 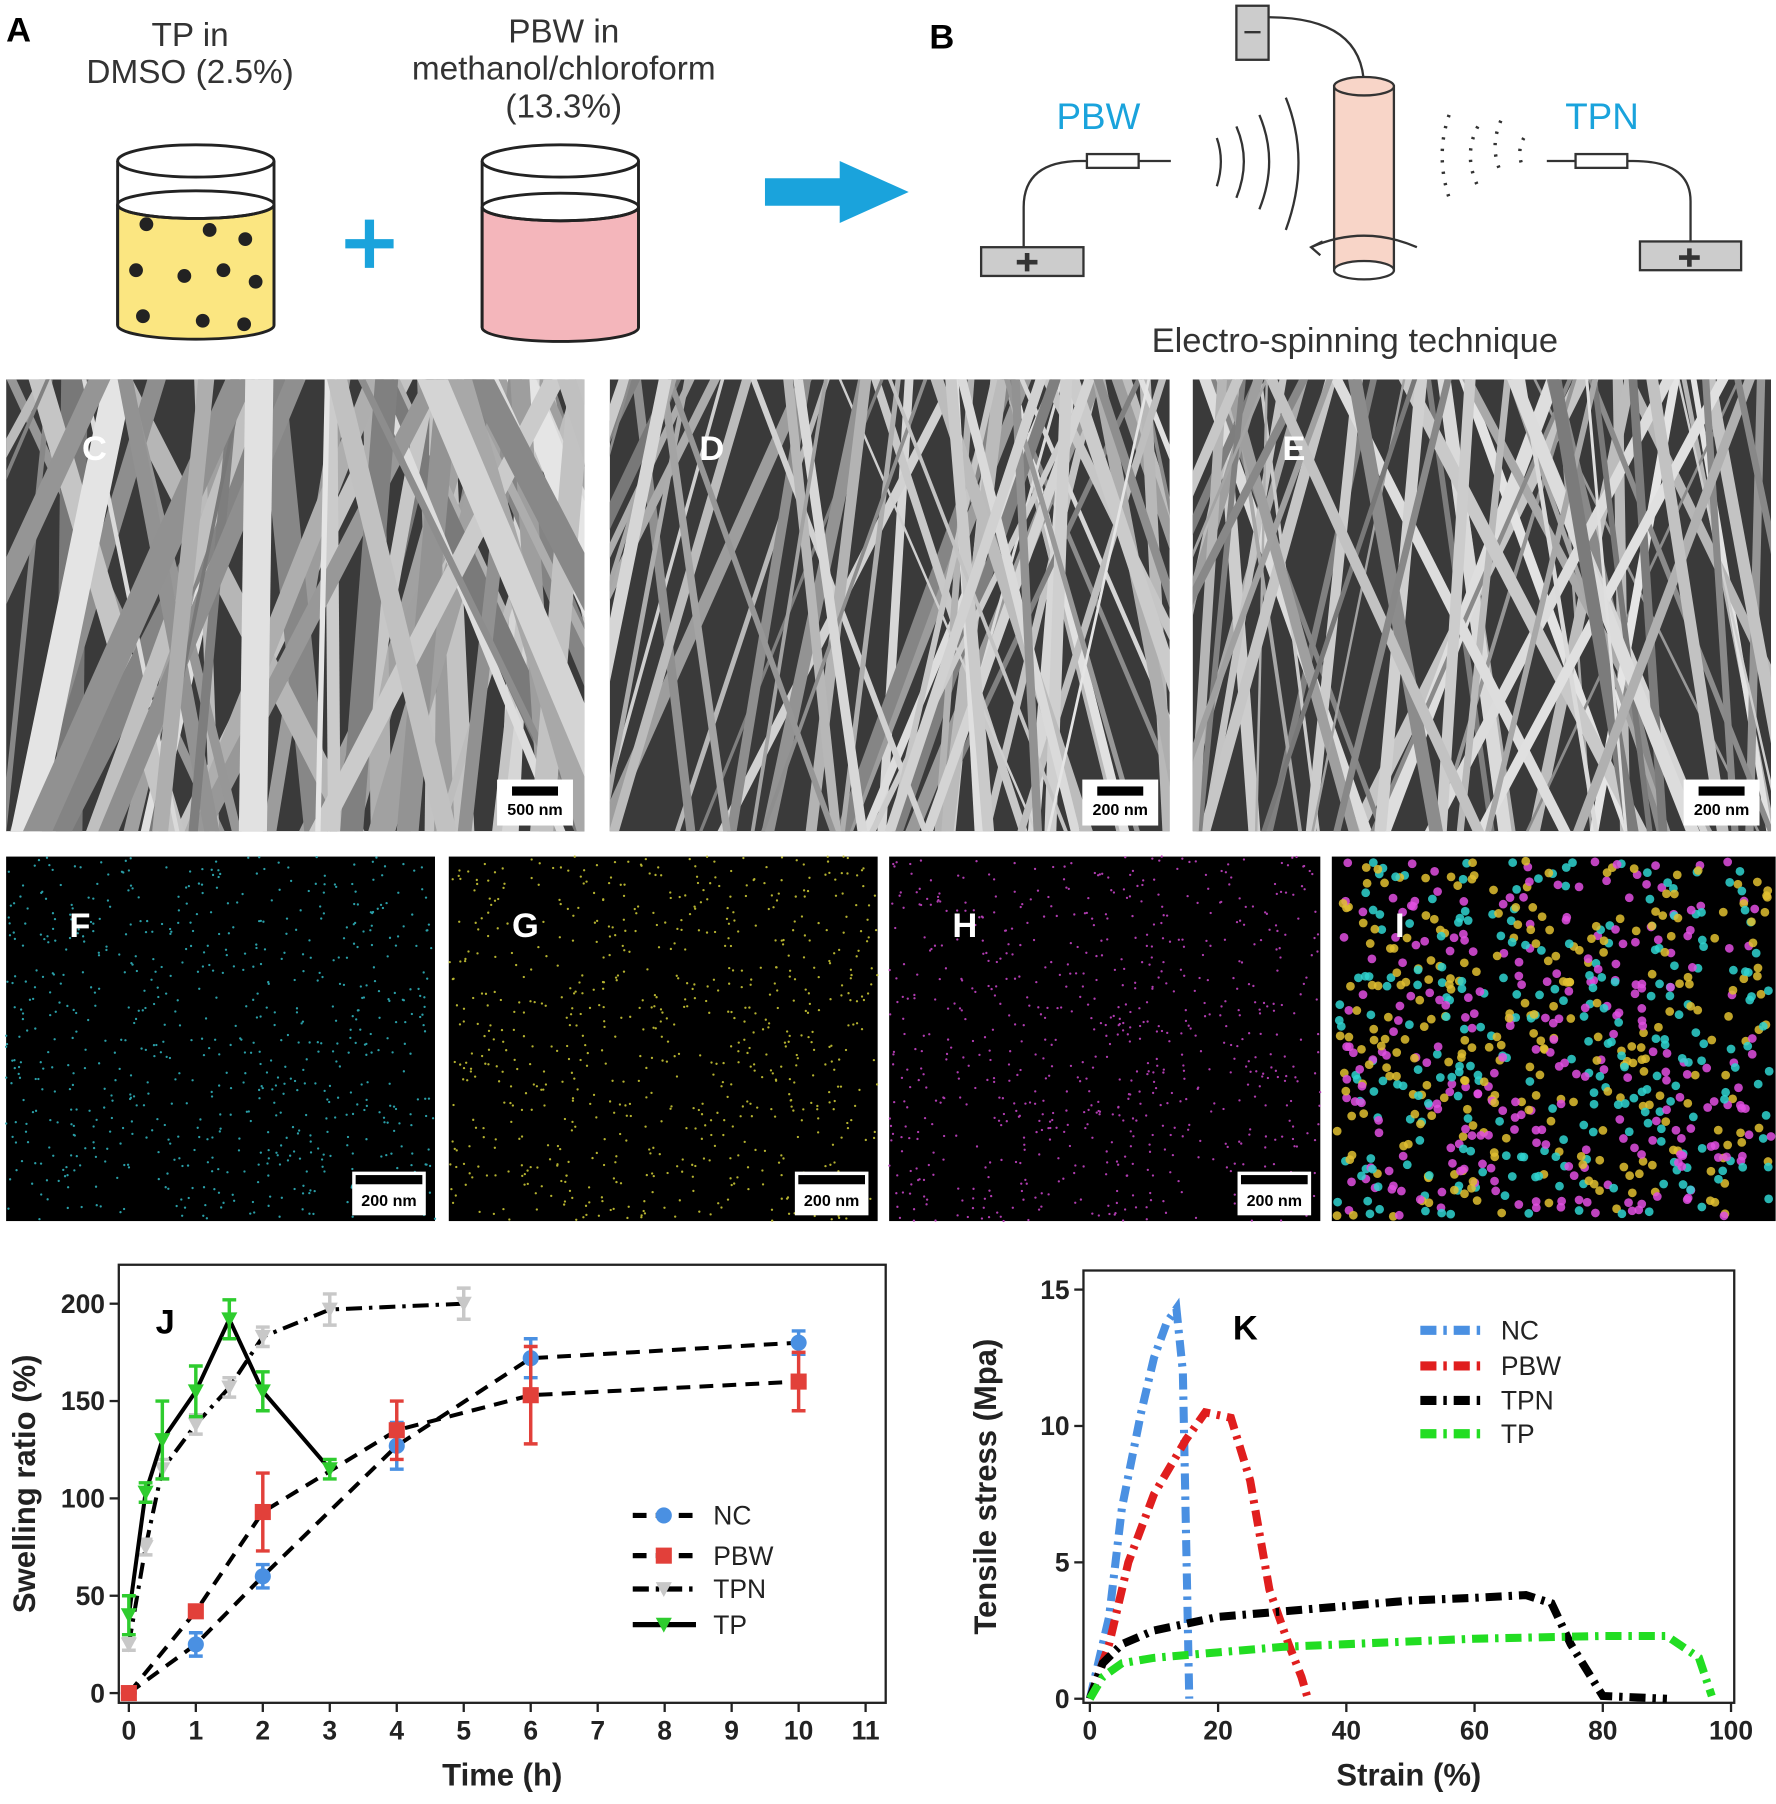 What do you see at coordinates (664, 490) in the screenshot?
I see `fiber` at bounding box center [664, 490].